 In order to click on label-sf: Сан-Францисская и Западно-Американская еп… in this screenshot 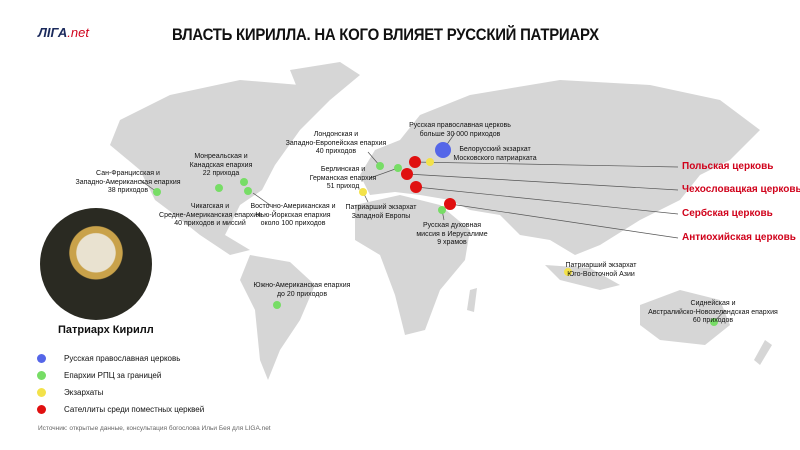, I will do `click(128, 182)`.